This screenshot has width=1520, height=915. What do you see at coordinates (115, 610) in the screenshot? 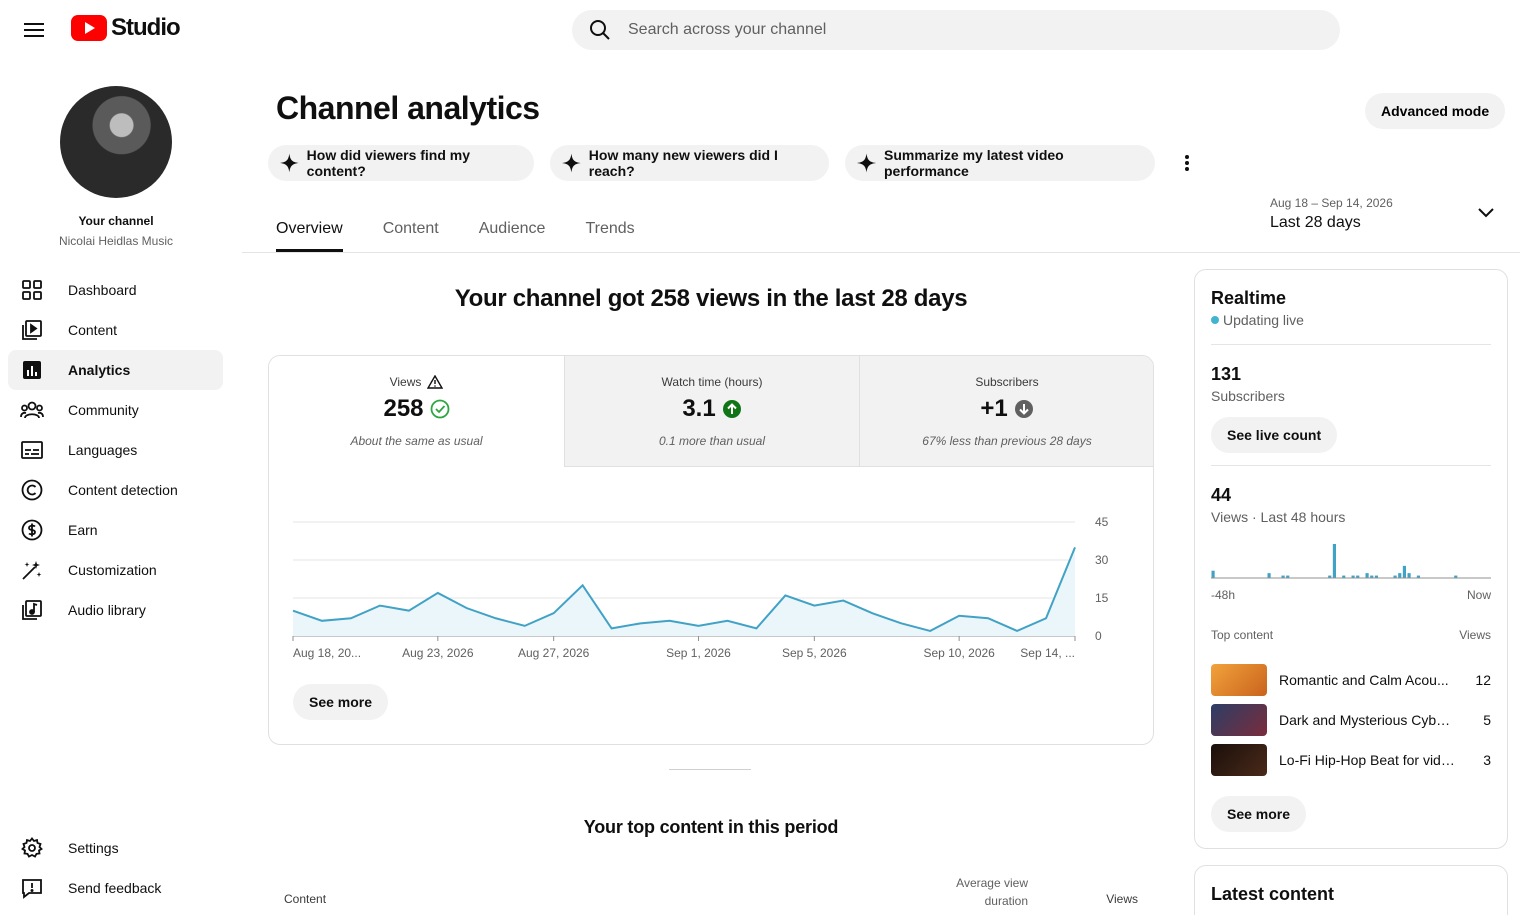
I see `sidebar-item-audio-library: Audio library` at bounding box center [115, 610].